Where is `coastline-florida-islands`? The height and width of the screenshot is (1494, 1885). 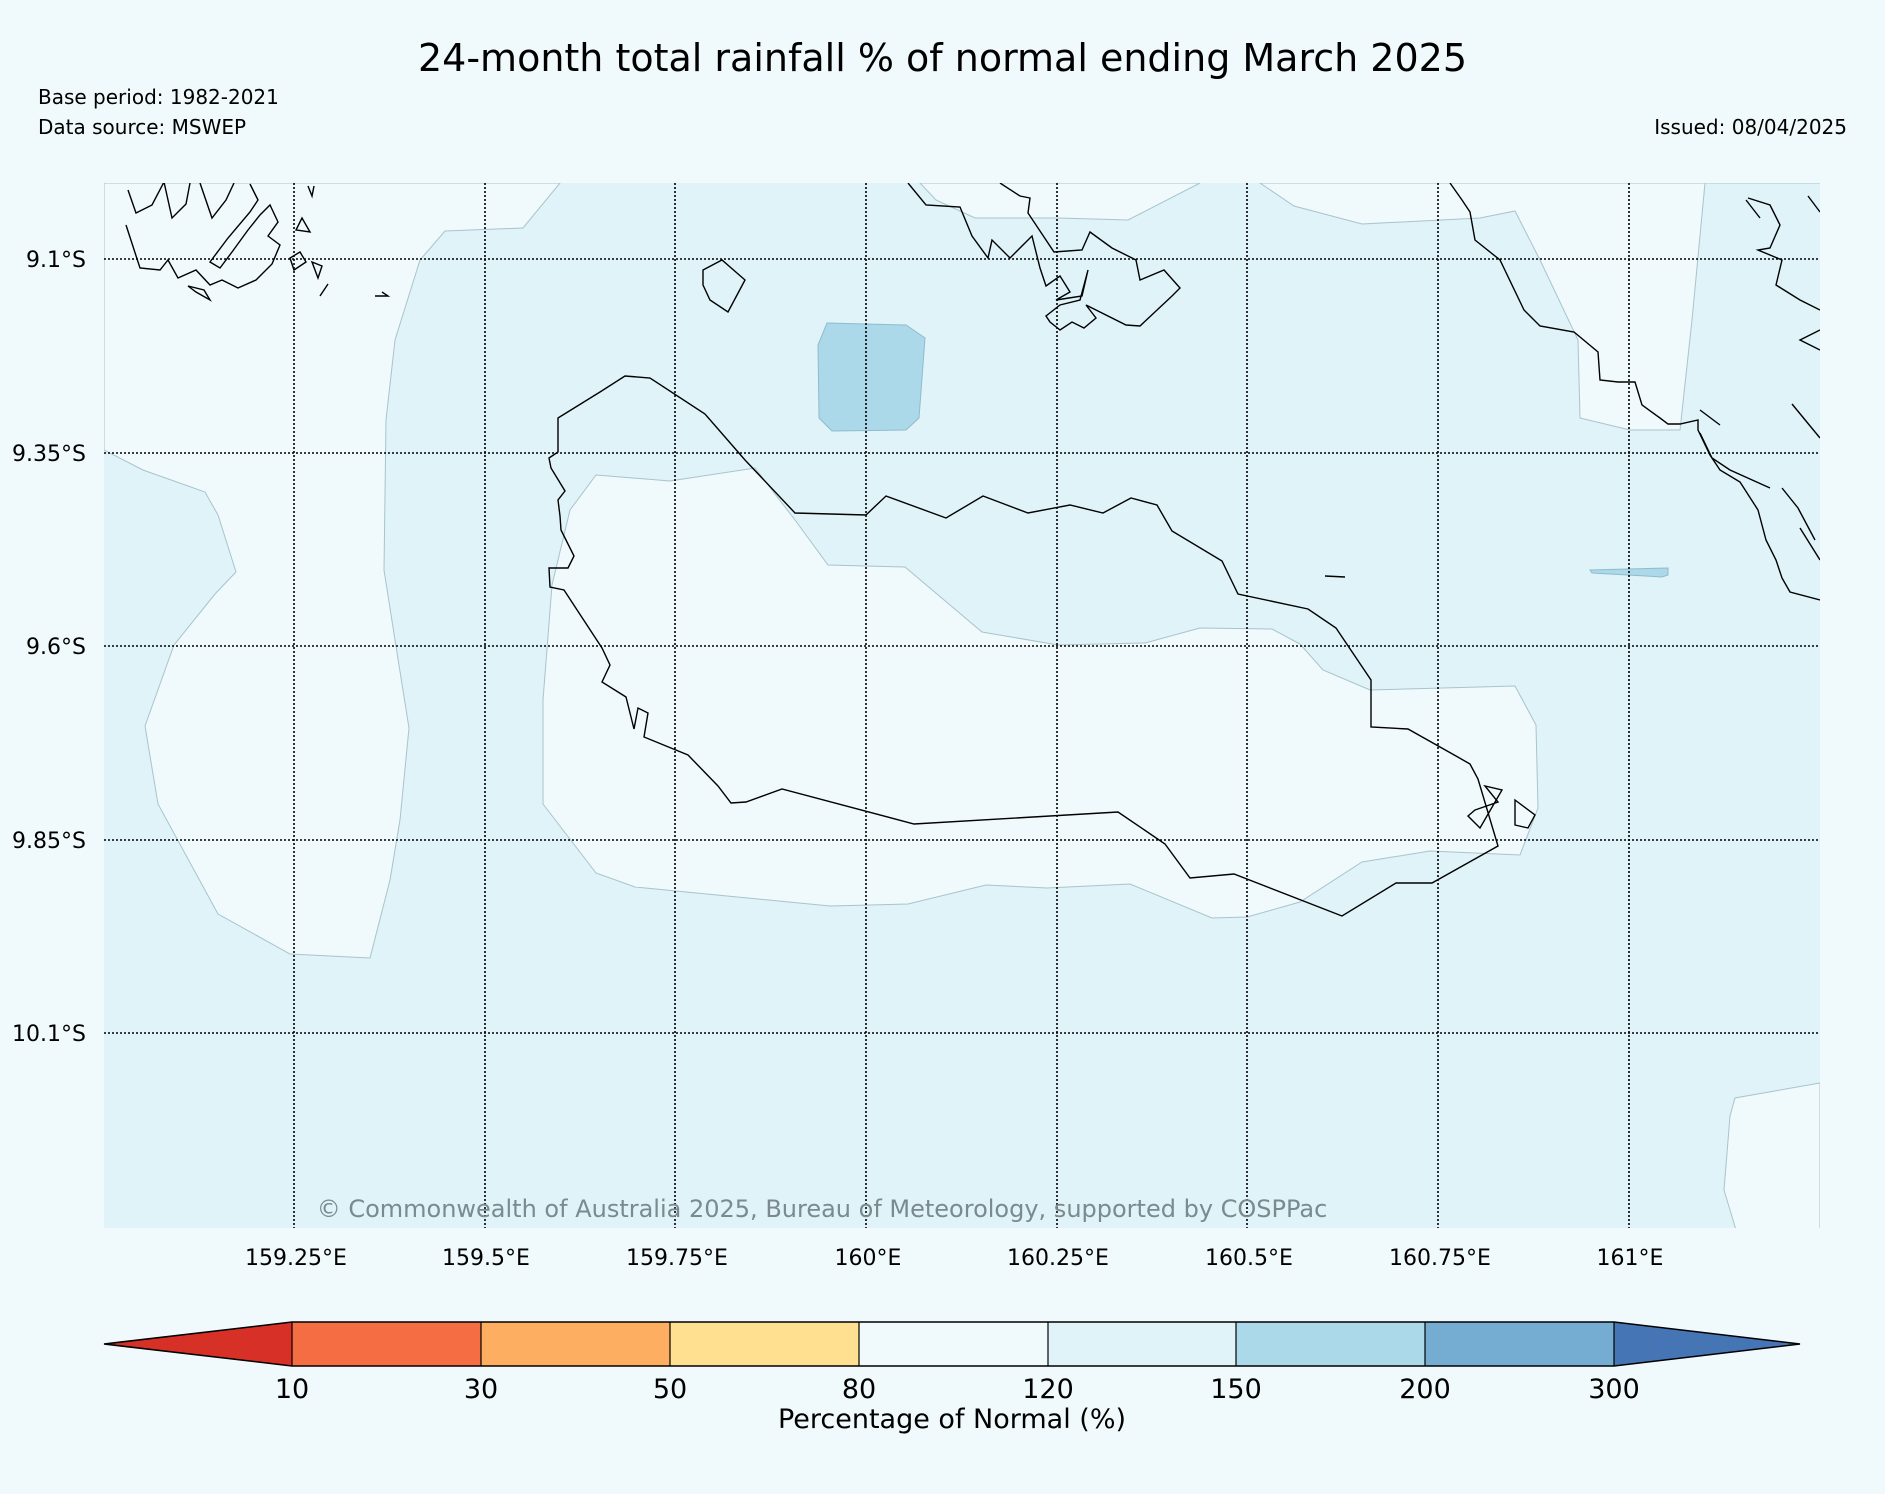 coastline-florida-islands is located at coordinates (1044, 257).